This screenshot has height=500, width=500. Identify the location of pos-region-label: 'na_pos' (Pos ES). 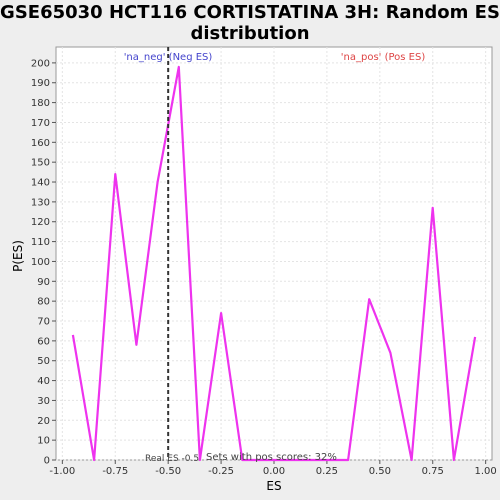
(383, 57).